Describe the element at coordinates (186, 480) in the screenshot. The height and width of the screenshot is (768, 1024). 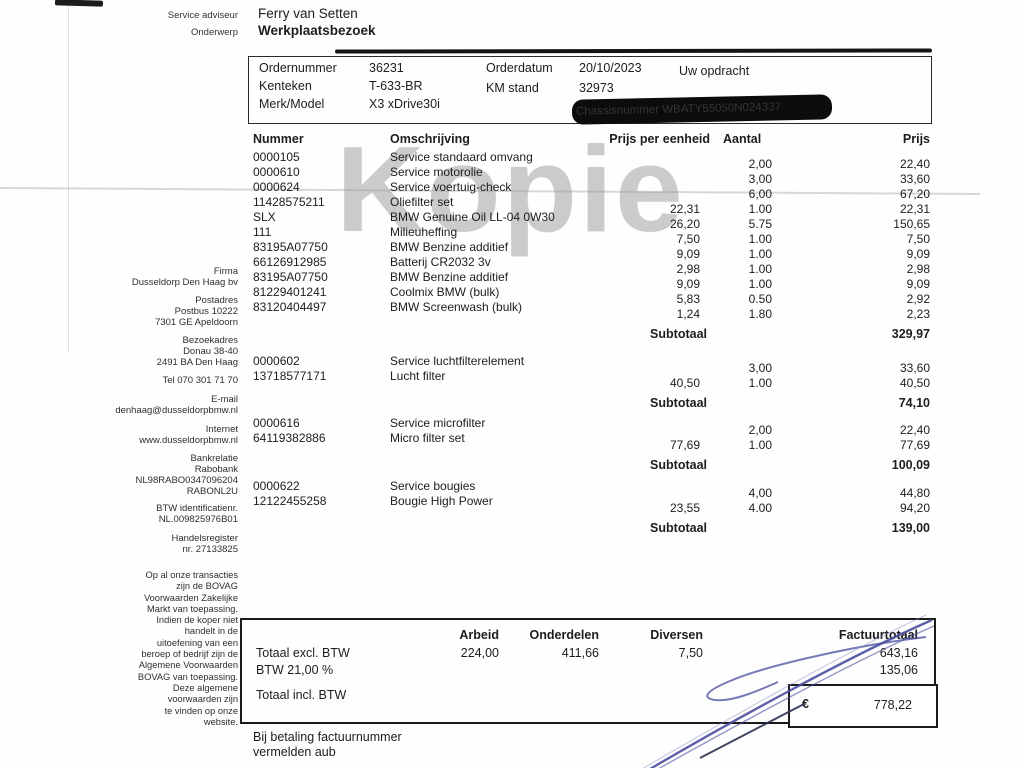
I see `iban-value: NL98RABO0347096204` at that location.